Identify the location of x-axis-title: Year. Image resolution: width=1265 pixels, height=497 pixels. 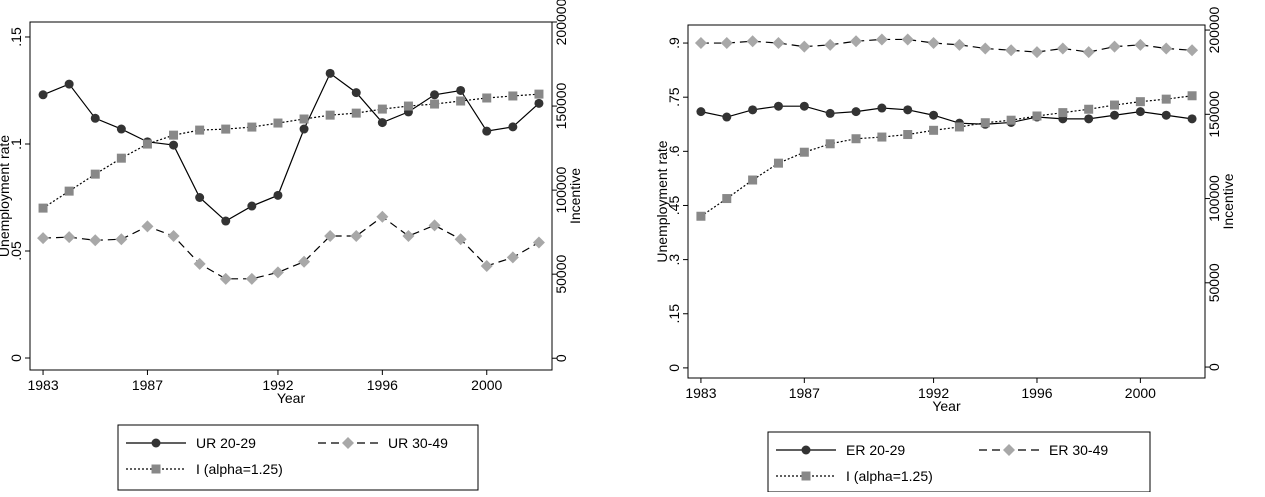
(291, 398).